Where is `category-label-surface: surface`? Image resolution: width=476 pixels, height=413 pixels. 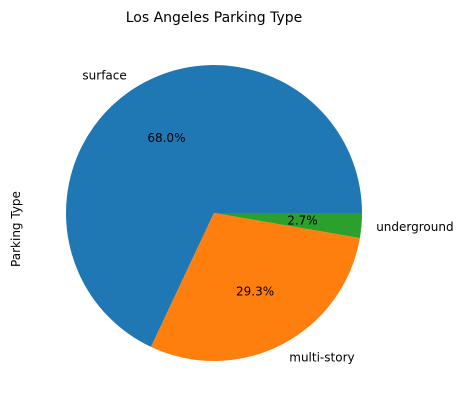
category-label-surface: surface is located at coordinates (104, 76).